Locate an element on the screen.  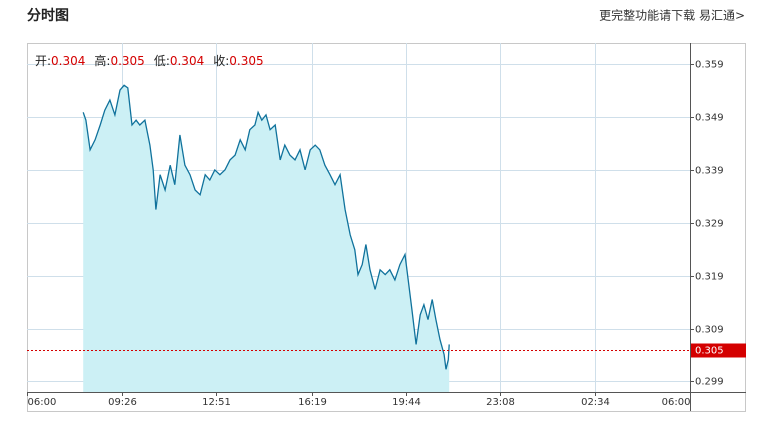
stat-label: 收: is located at coordinates (221, 61).